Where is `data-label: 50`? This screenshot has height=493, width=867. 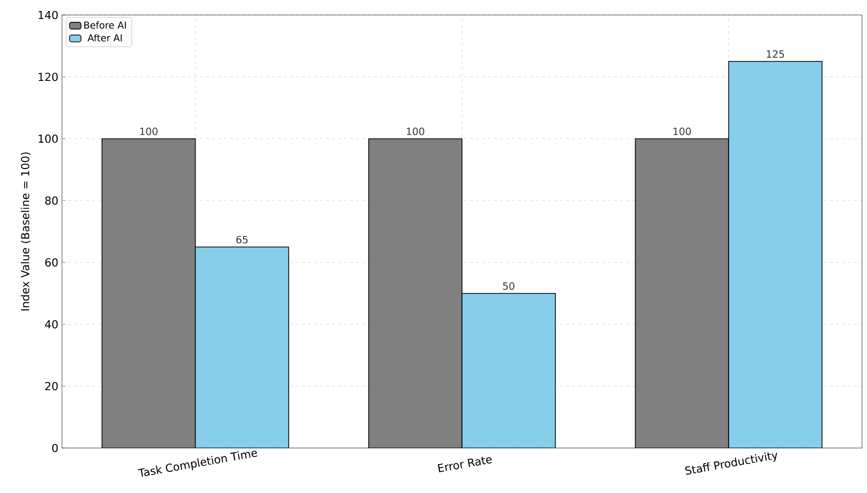
data-label: 50 is located at coordinates (508, 286).